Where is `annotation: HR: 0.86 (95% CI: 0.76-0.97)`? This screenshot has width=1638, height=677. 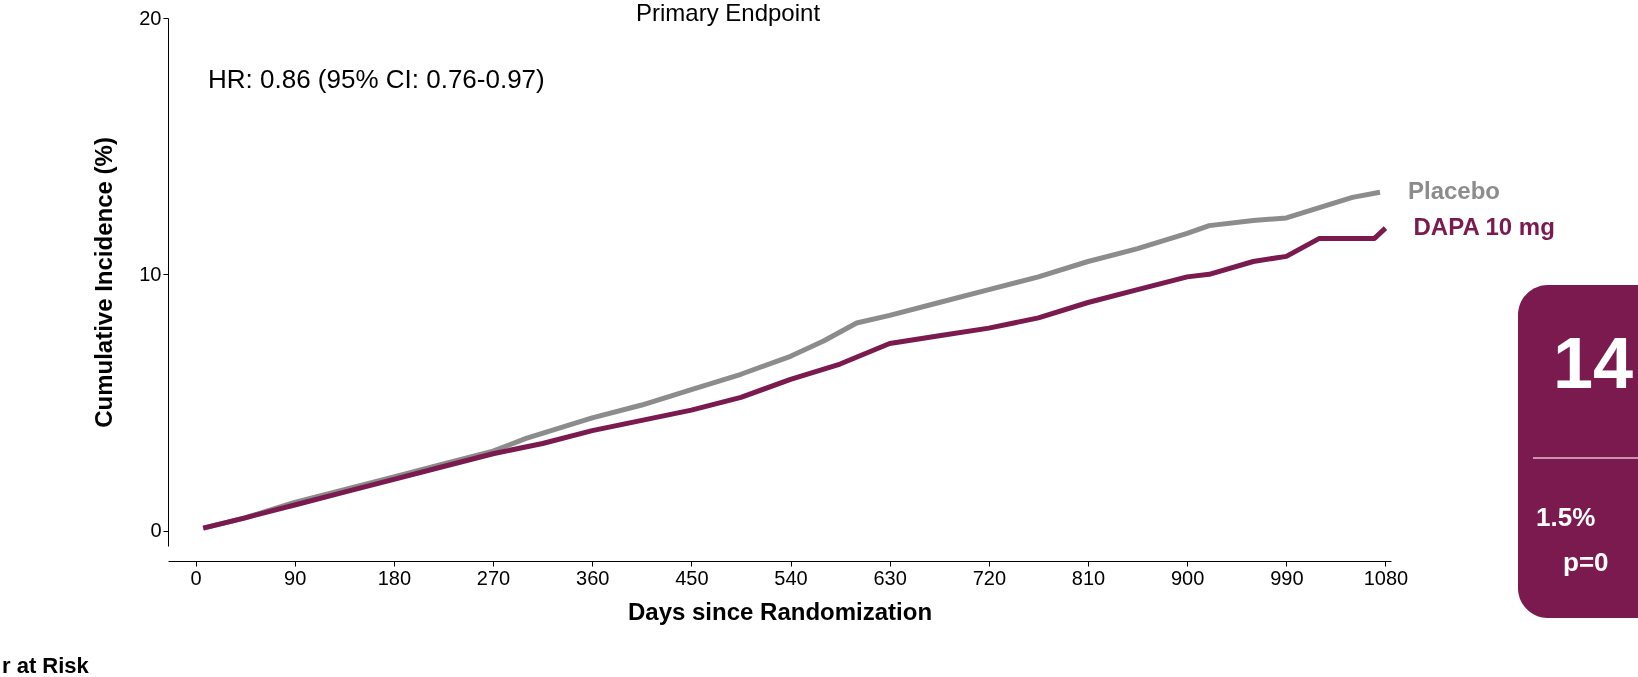 annotation: HR: 0.86 (95% CI: 0.76-0.97) is located at coordinates (376, 79).